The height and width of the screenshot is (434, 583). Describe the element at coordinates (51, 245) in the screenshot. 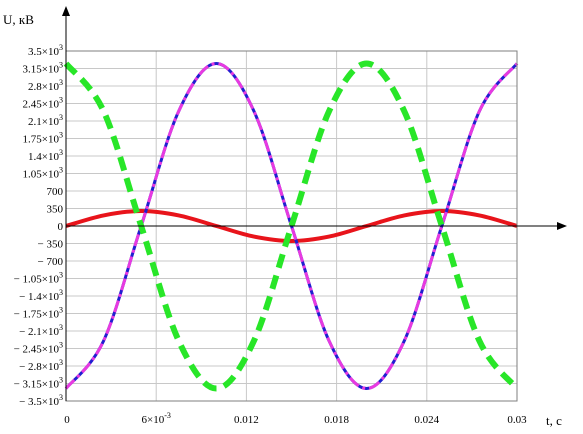

I see `y-tick-label: − 350` at that location.